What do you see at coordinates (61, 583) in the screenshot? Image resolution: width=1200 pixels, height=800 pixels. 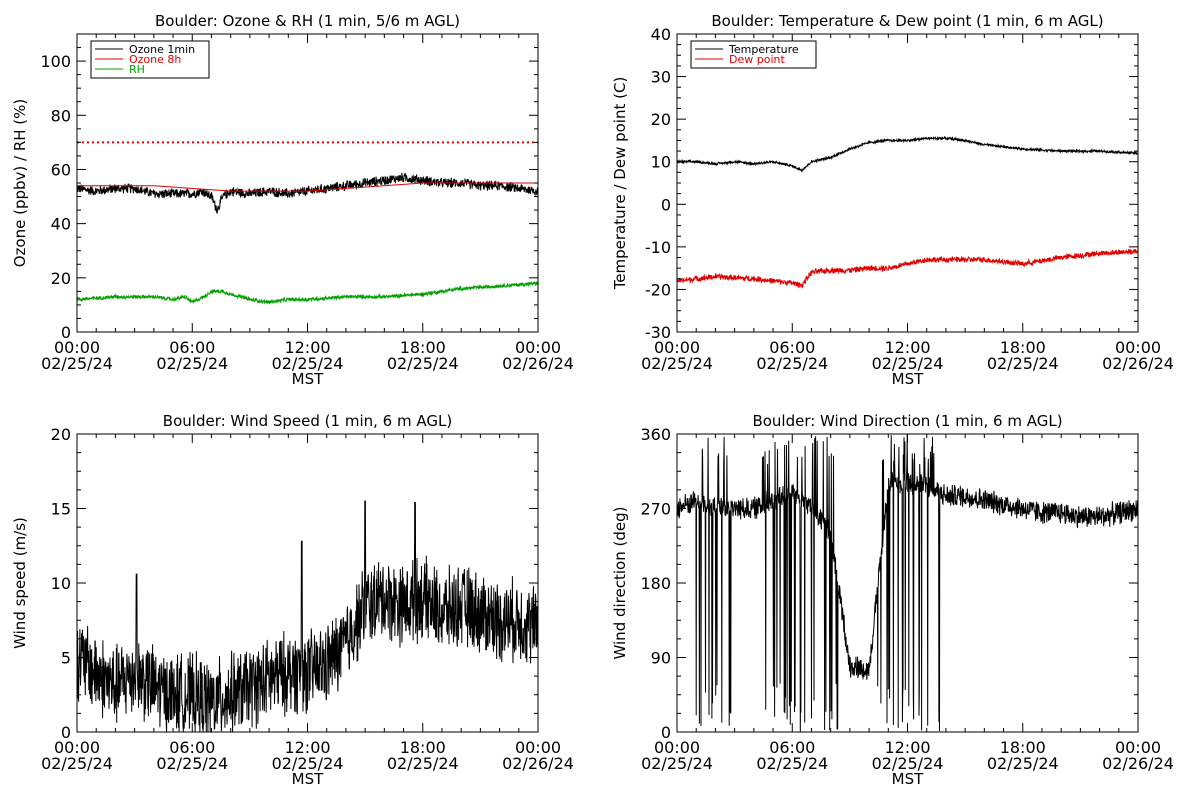 I see `y-tick-label: 10` at bounding box center [61, 583].